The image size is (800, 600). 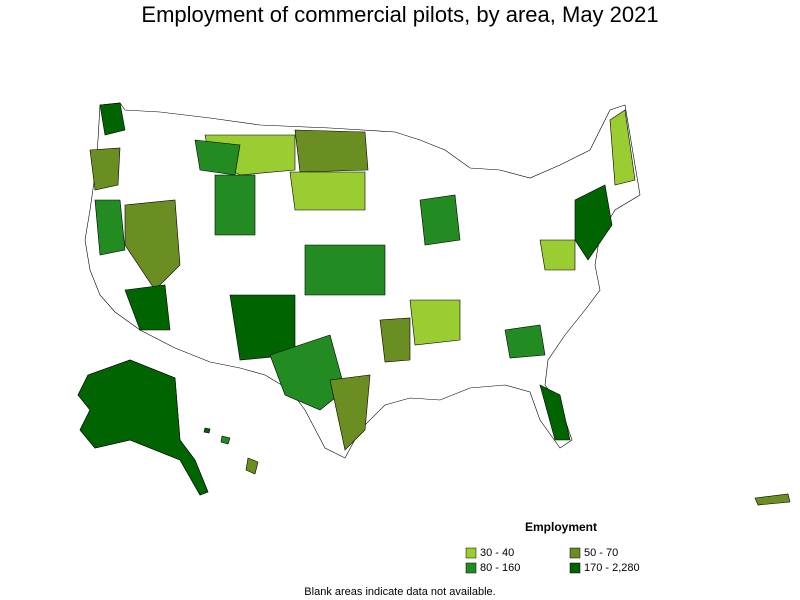 What do you see at coordinates (772, 499) in the screenshot?
I see `puerto-rico` at bounding box center [772, 499].